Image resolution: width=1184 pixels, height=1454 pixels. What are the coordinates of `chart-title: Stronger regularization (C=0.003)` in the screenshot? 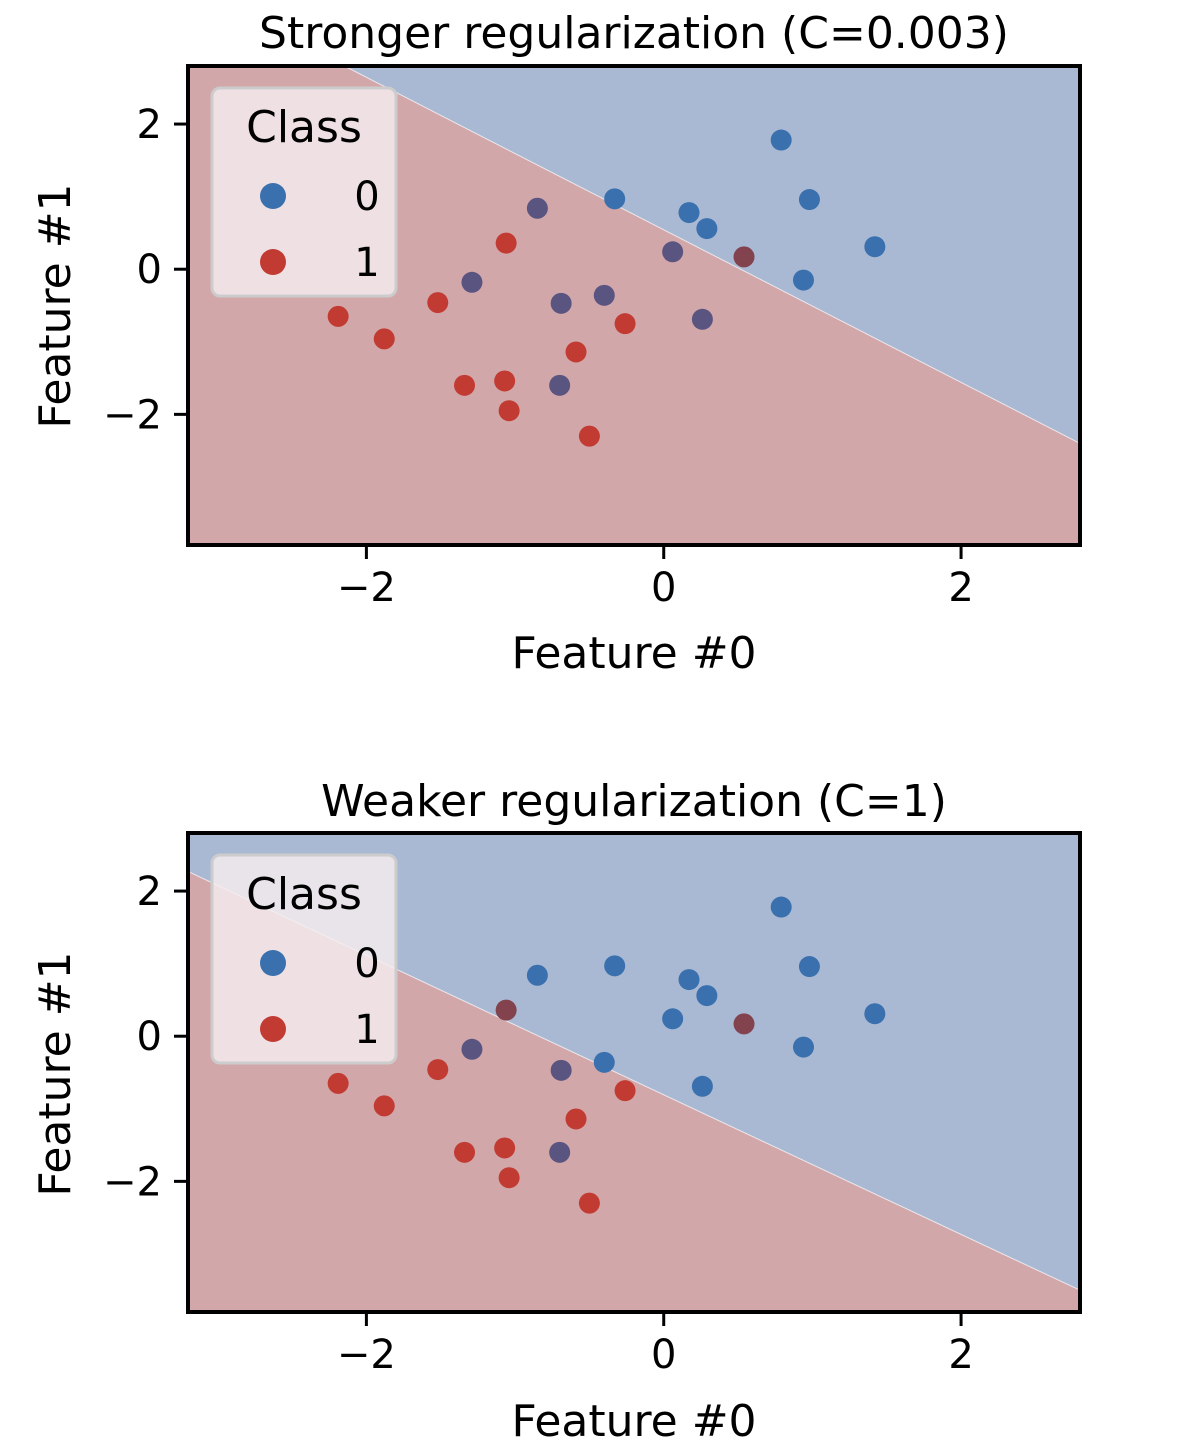 It's located at (634, 33).